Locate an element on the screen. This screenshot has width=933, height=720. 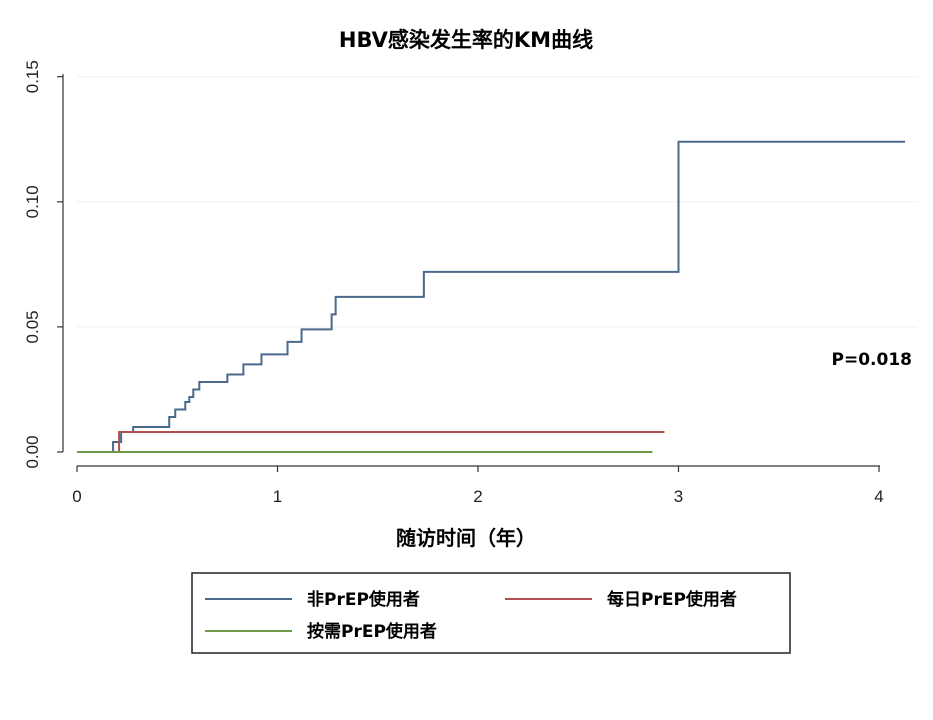
x-axis-title: 随访时间（年） is located at coordinates (466, 538).